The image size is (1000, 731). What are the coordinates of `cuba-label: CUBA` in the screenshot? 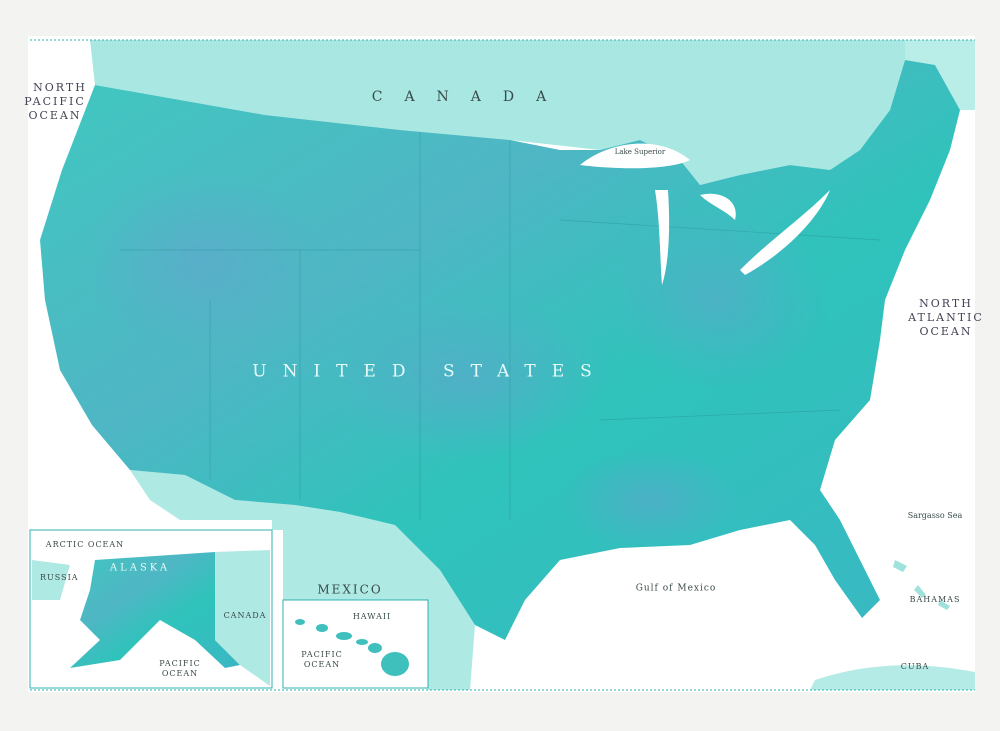 It's located at (915, 666).